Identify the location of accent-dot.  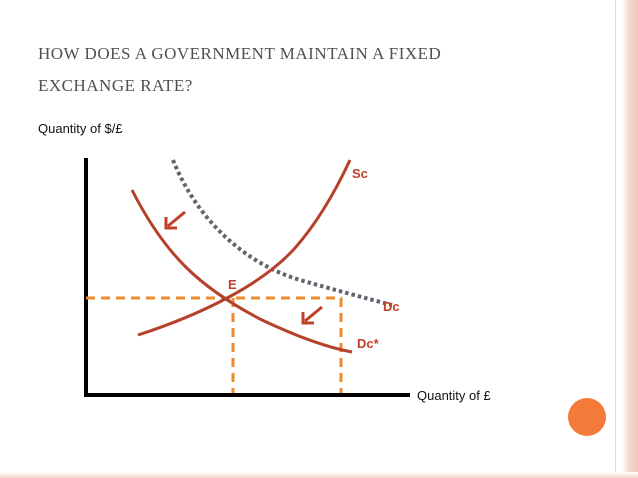
(587, 417).